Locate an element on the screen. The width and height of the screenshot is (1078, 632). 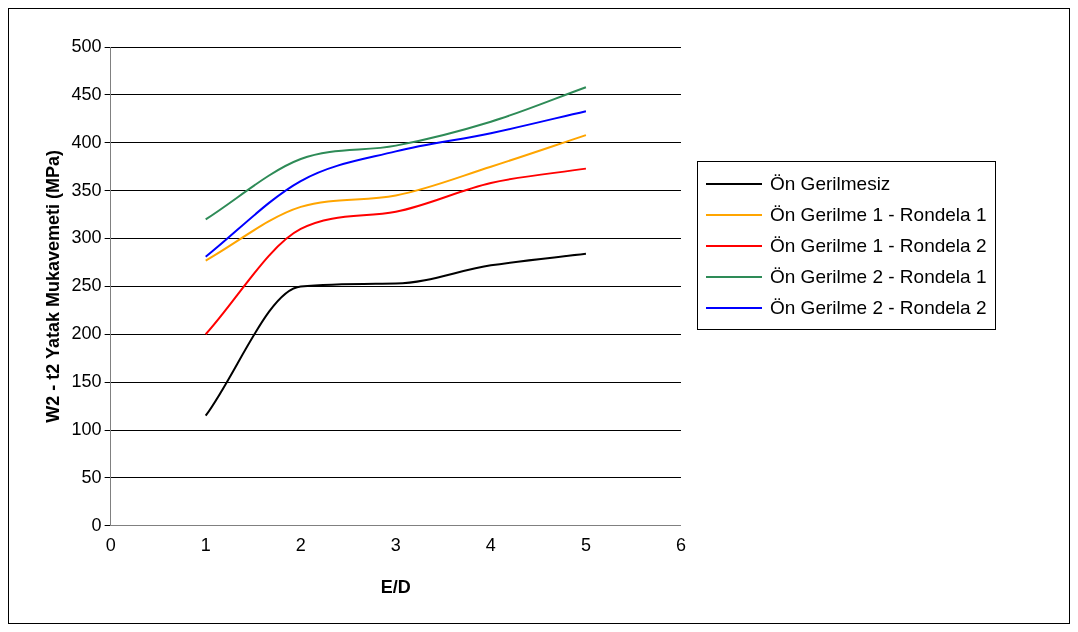
x-axis-title: E/D is located at coordinates (395, 587).